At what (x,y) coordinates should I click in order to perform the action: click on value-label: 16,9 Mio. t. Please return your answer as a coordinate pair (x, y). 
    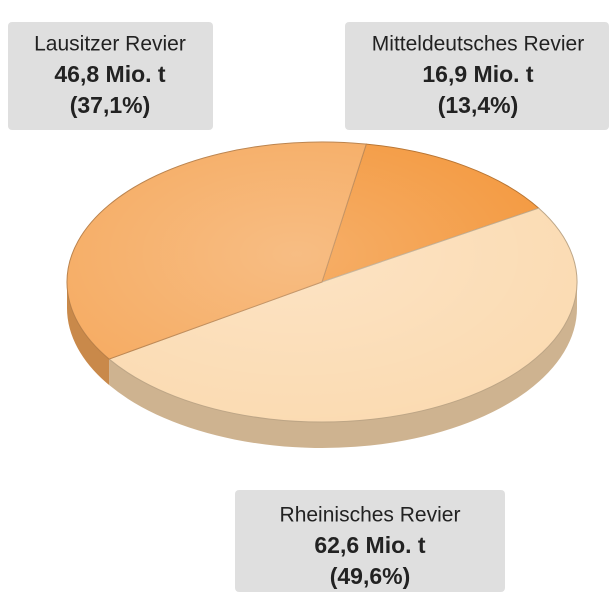
    Looking at the image, I should click on (478, 74).